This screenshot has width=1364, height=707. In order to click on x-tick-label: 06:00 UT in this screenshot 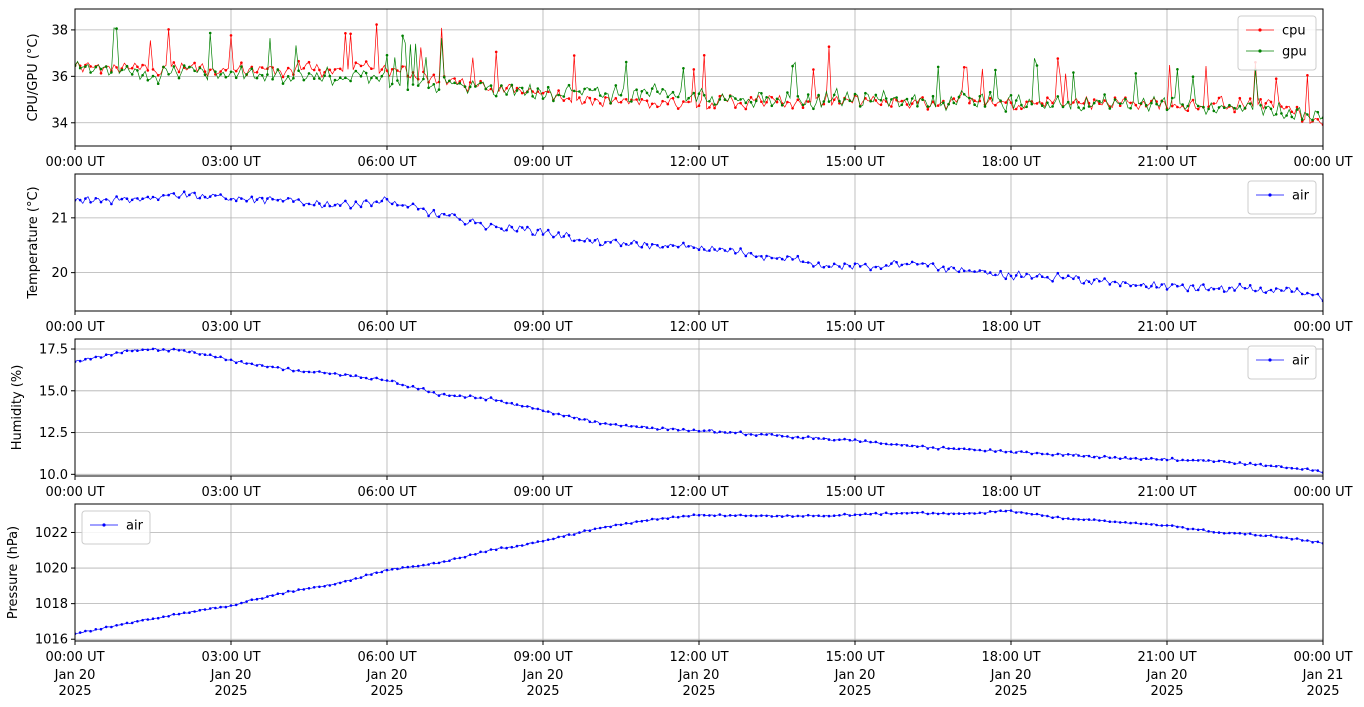, I will do `click(386, 492)`.